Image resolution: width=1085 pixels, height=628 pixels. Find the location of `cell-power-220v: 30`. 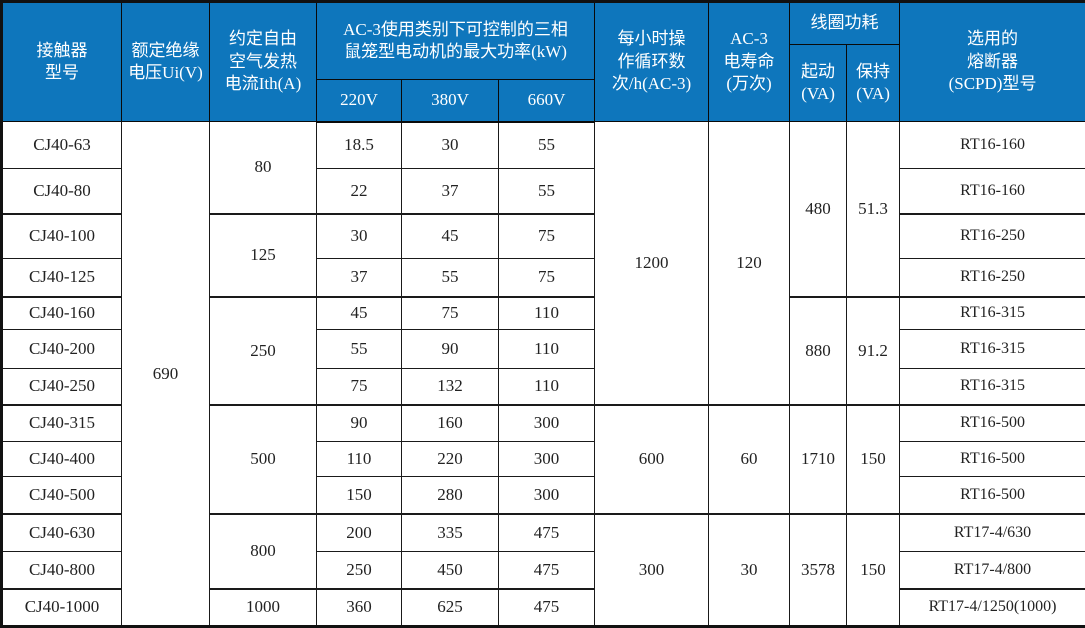

cell-power-220v: 30 is located at coordinates (359, 236).